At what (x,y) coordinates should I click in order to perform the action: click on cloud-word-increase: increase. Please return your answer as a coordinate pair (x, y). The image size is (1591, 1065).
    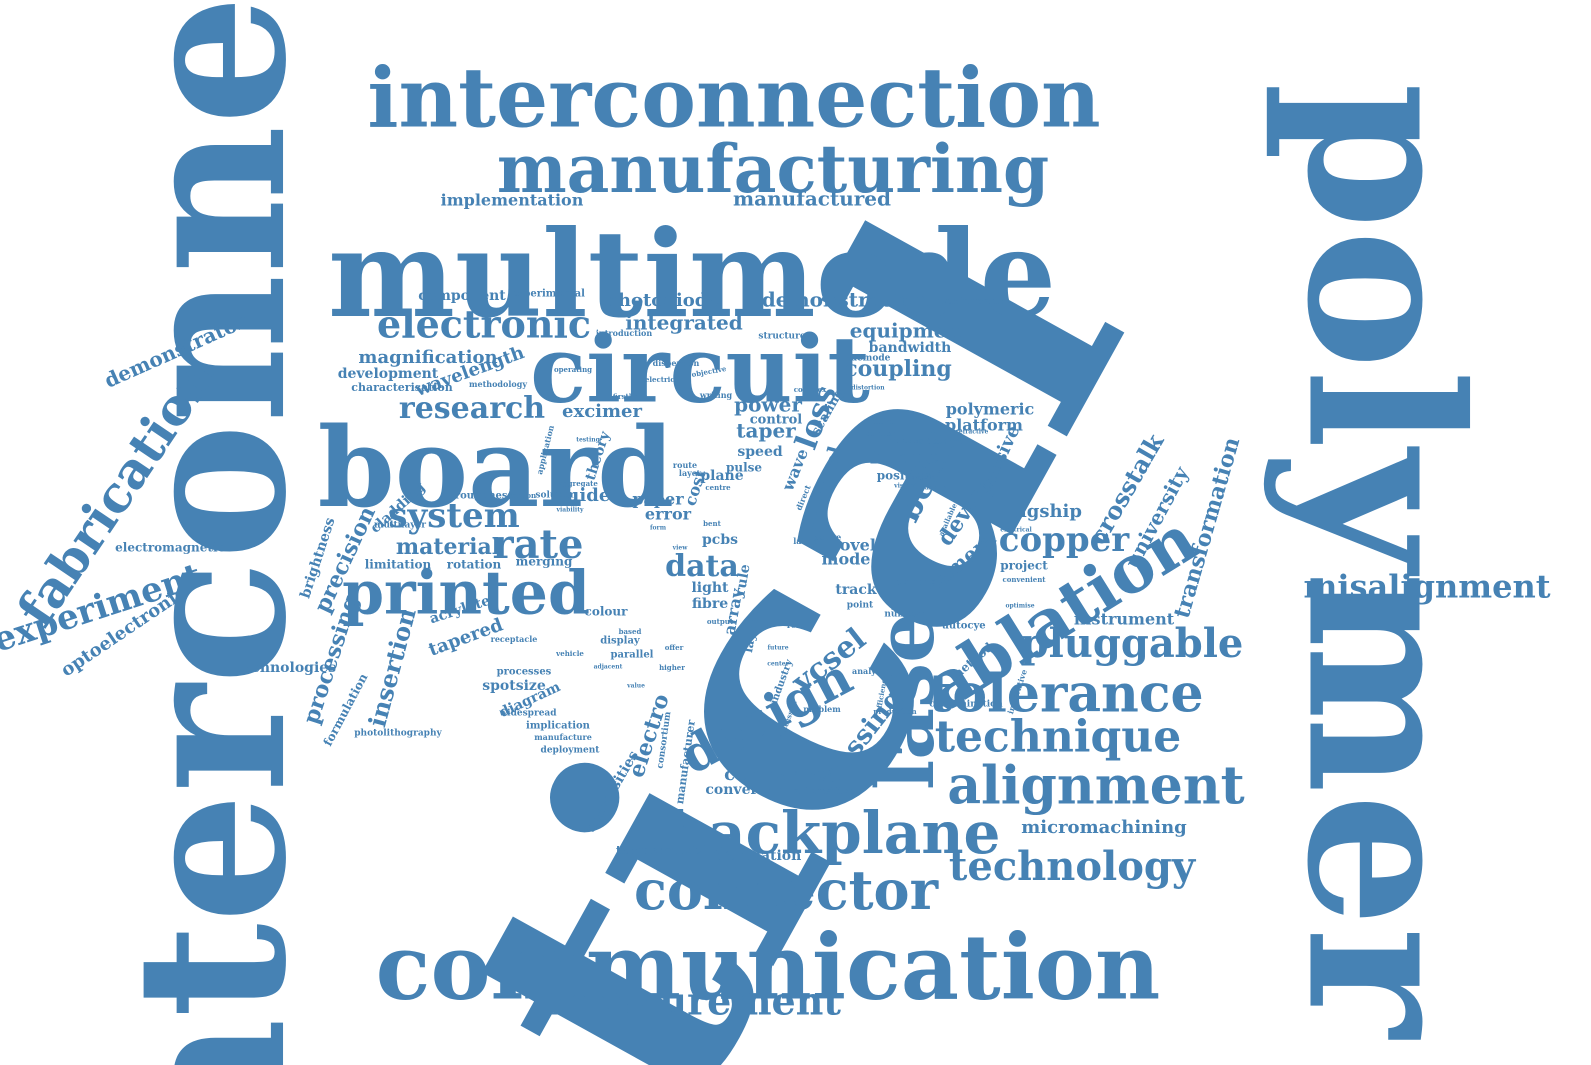
    Looking at the image, I should click on (904, 440).